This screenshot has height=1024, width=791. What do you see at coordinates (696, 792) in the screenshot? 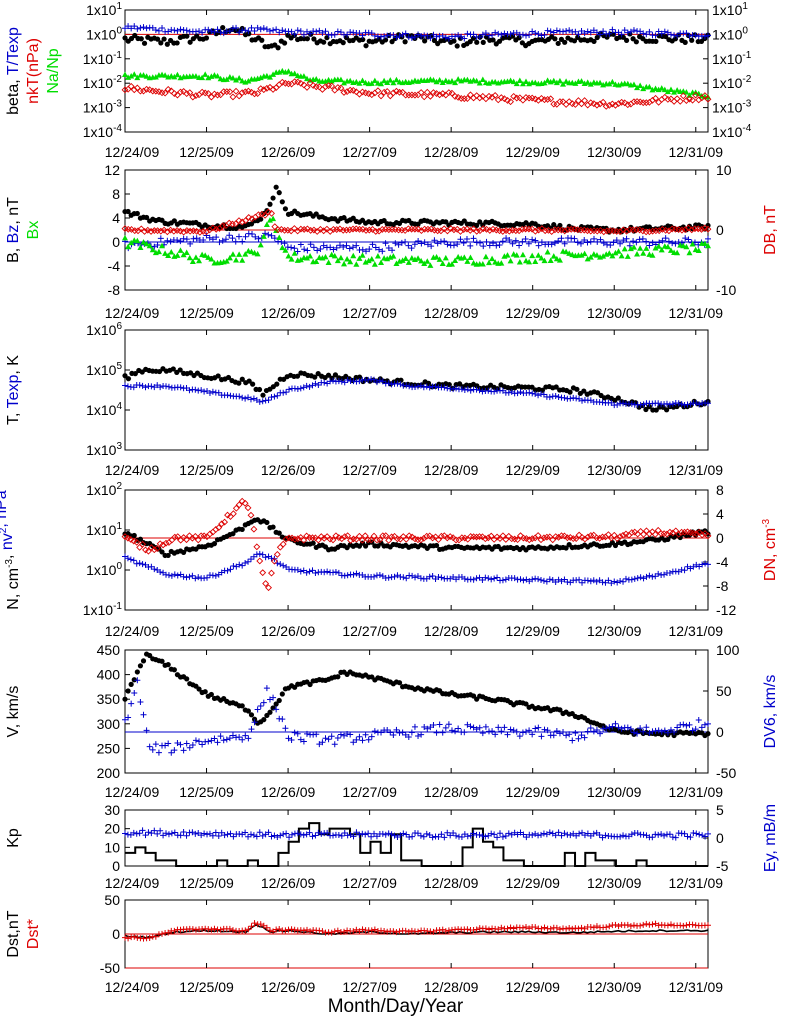
I see `x-date-label: 12/31/09` at bounding box center [696, 792].